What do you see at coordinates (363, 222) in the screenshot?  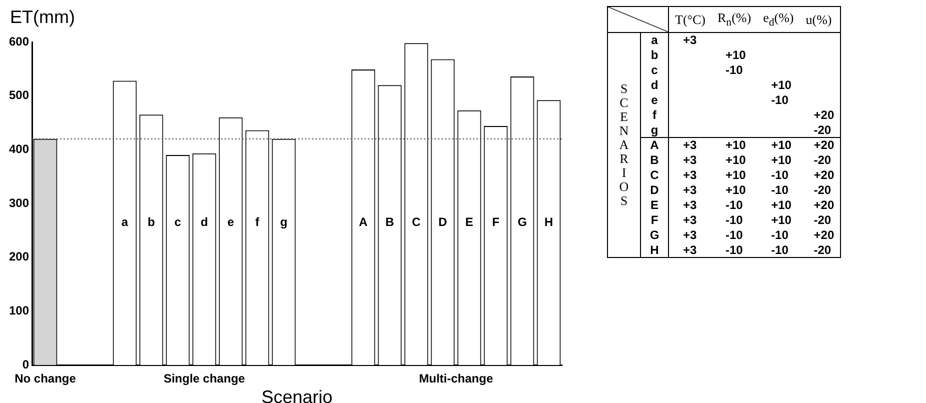 I see `x-tick-label: A` at bounding box center [363, 222].